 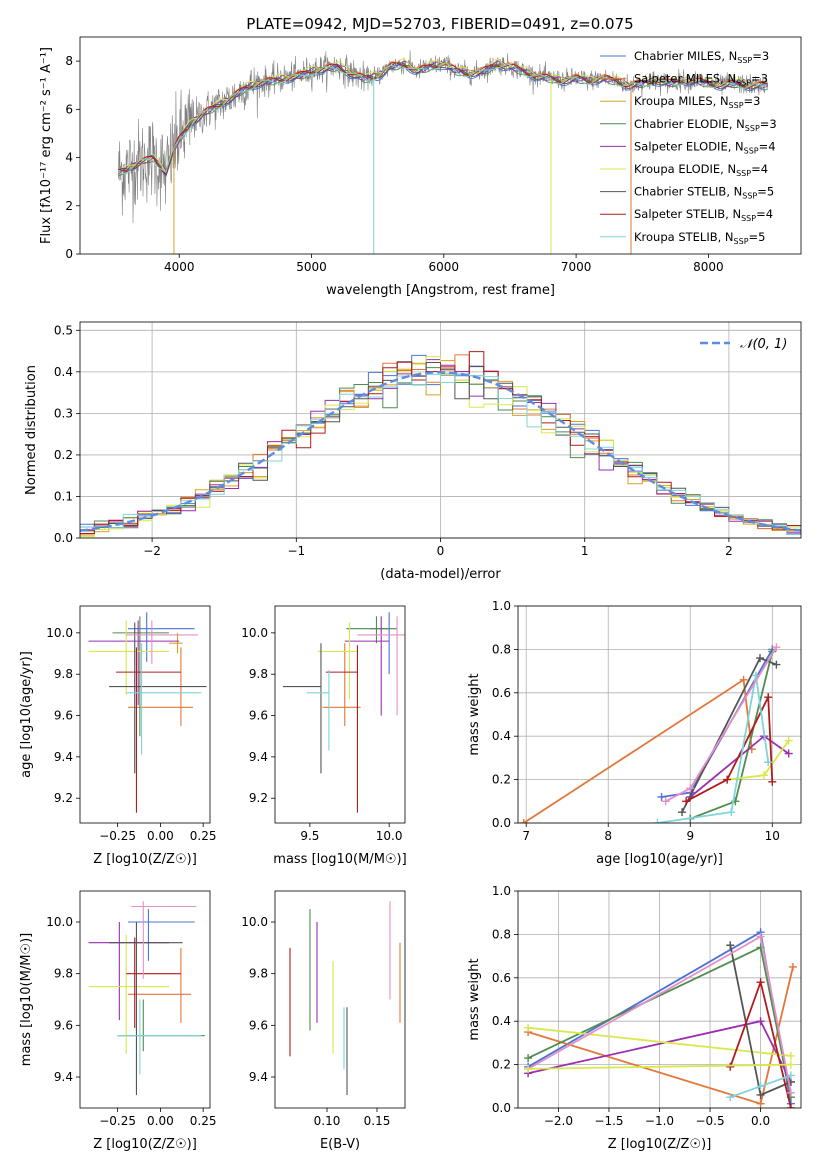 I want to click on x-tick-label: 0, so click(x=441, y=551).